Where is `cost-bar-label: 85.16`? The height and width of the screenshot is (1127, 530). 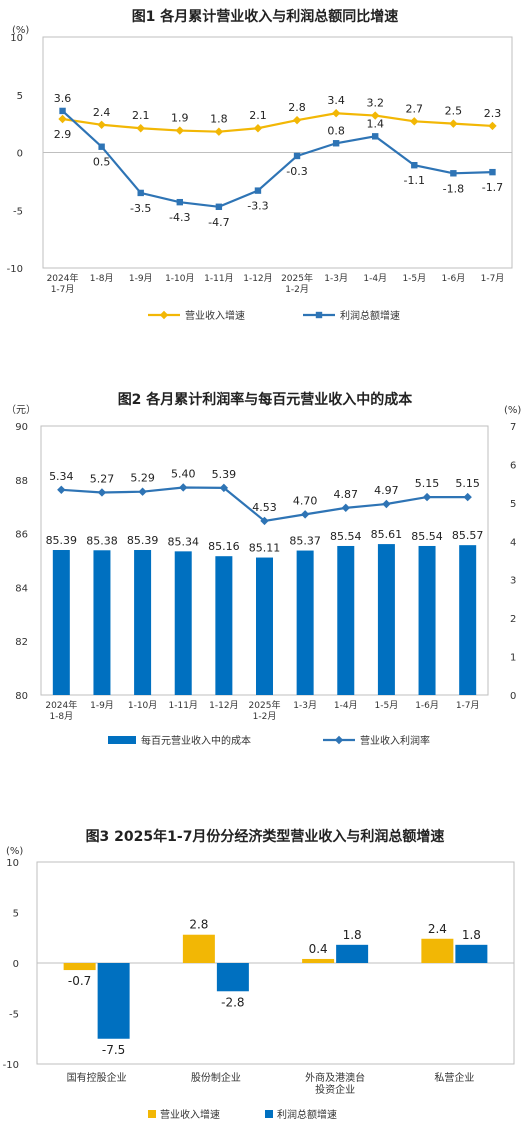
cost-bar-label: 85.16 is located at coordinates (224, 546).